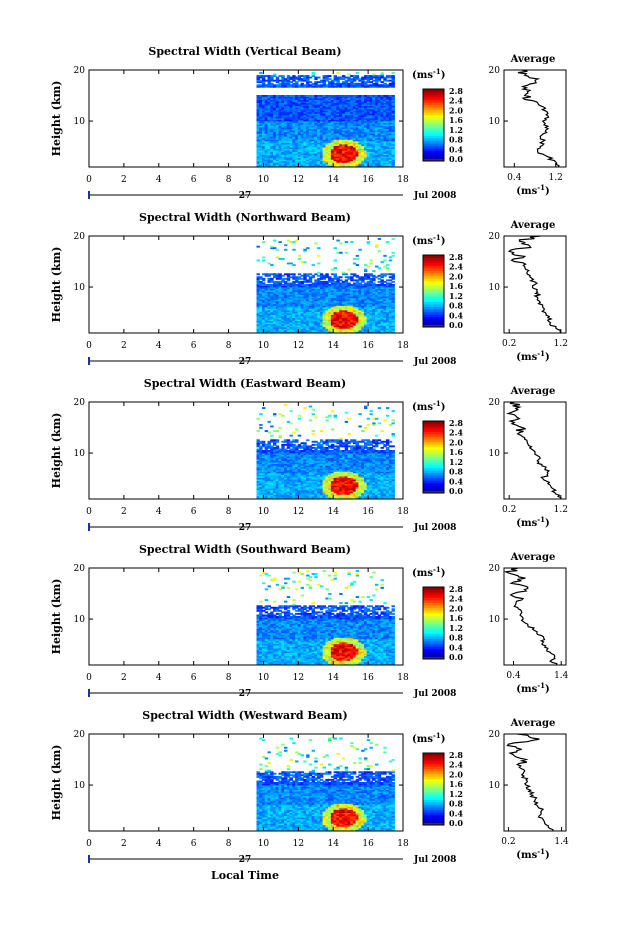  I want to click on colorbar-tick-label: 2.8, so click(456, 257).